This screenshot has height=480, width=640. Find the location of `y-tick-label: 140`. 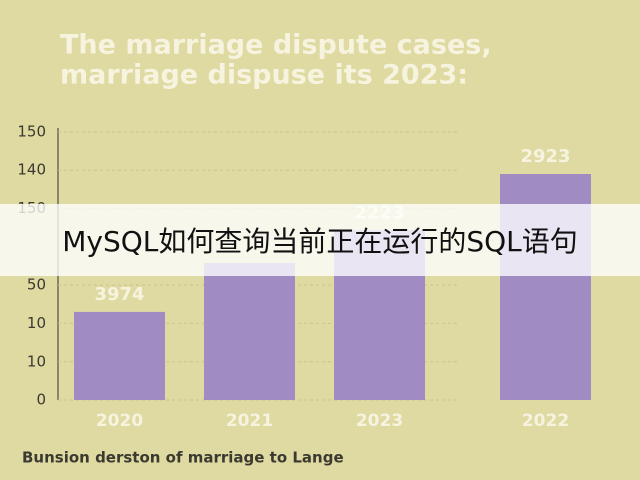

y-tick-label: 140 is located at coordinates (31, 170).